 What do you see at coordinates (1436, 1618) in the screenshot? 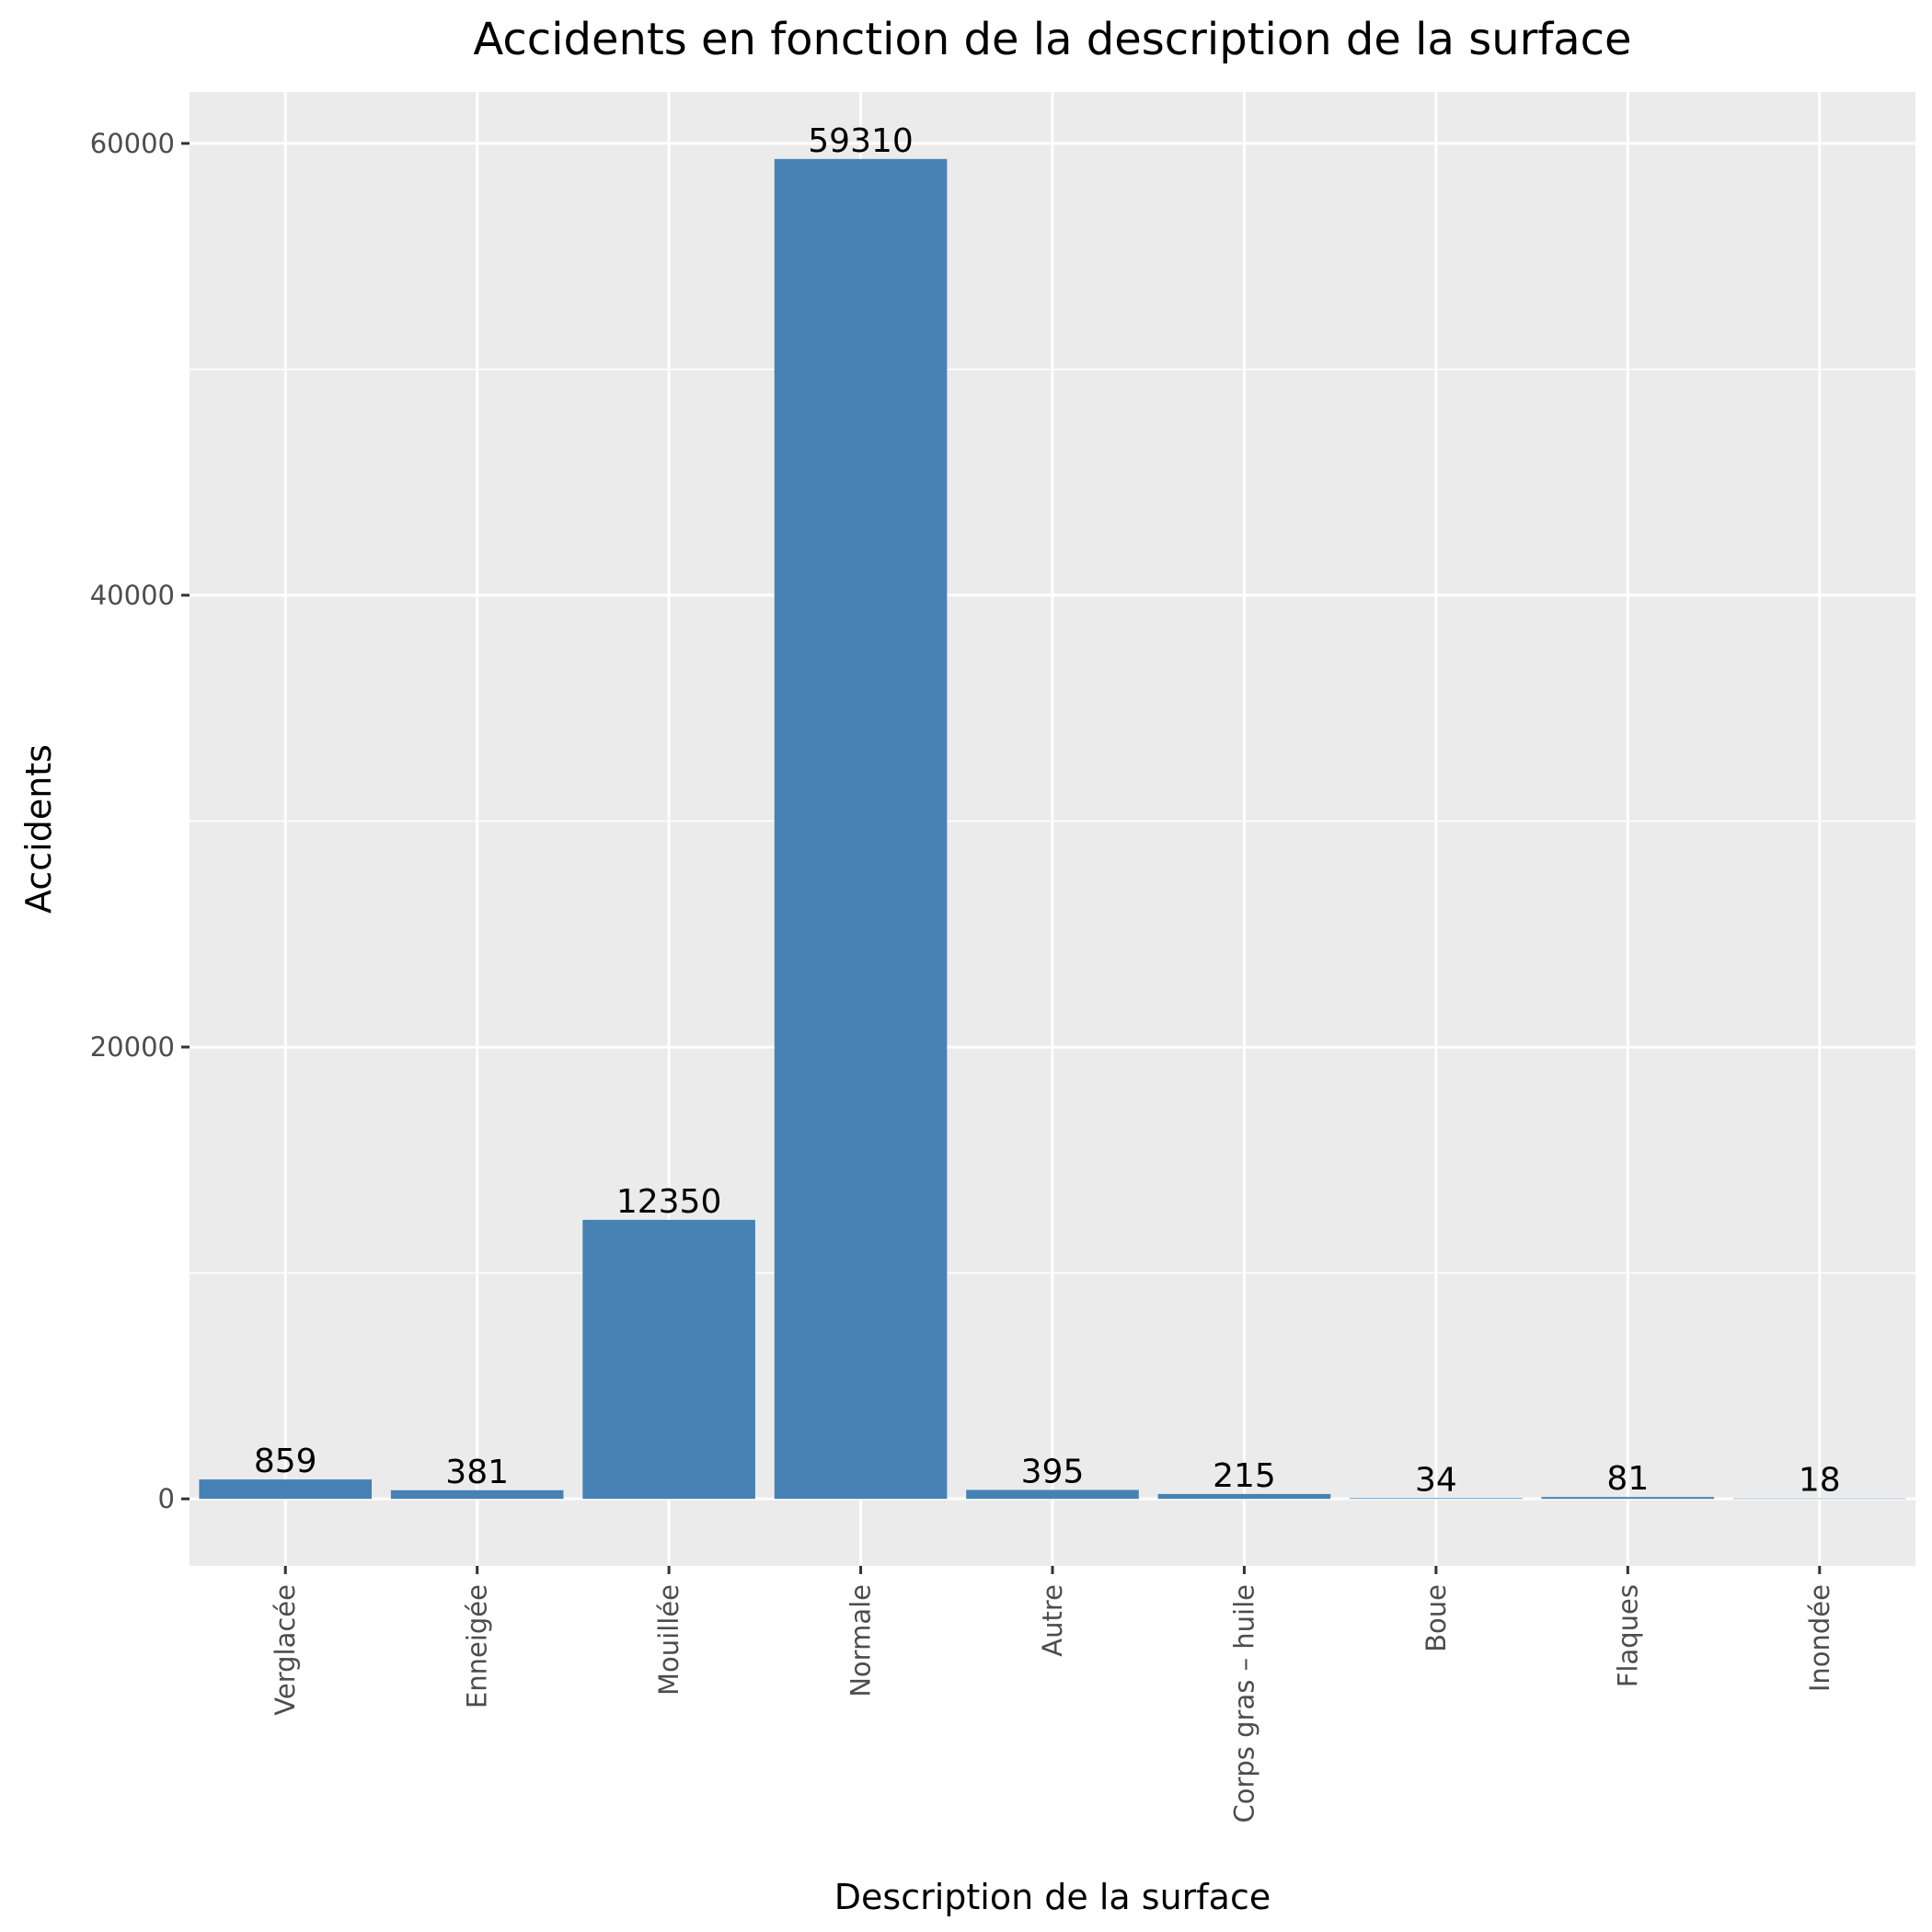
I see `x-tick-label: Boue` at bounding box center [1436, 1618].